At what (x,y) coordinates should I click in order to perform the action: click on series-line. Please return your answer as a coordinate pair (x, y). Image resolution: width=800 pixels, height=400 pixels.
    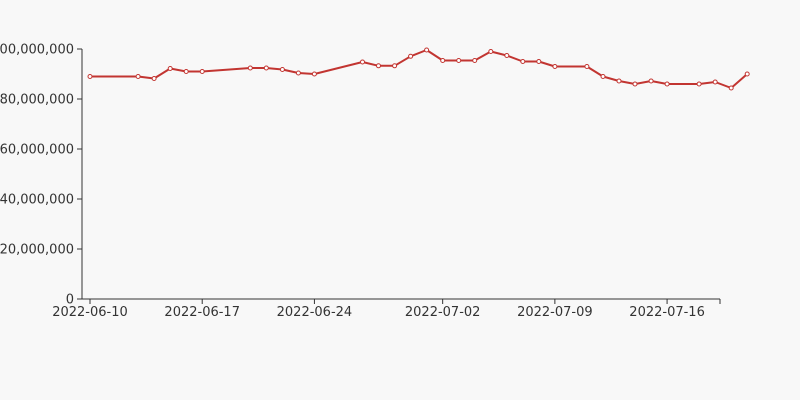
    Looking at the image, I should click on (419, 69).